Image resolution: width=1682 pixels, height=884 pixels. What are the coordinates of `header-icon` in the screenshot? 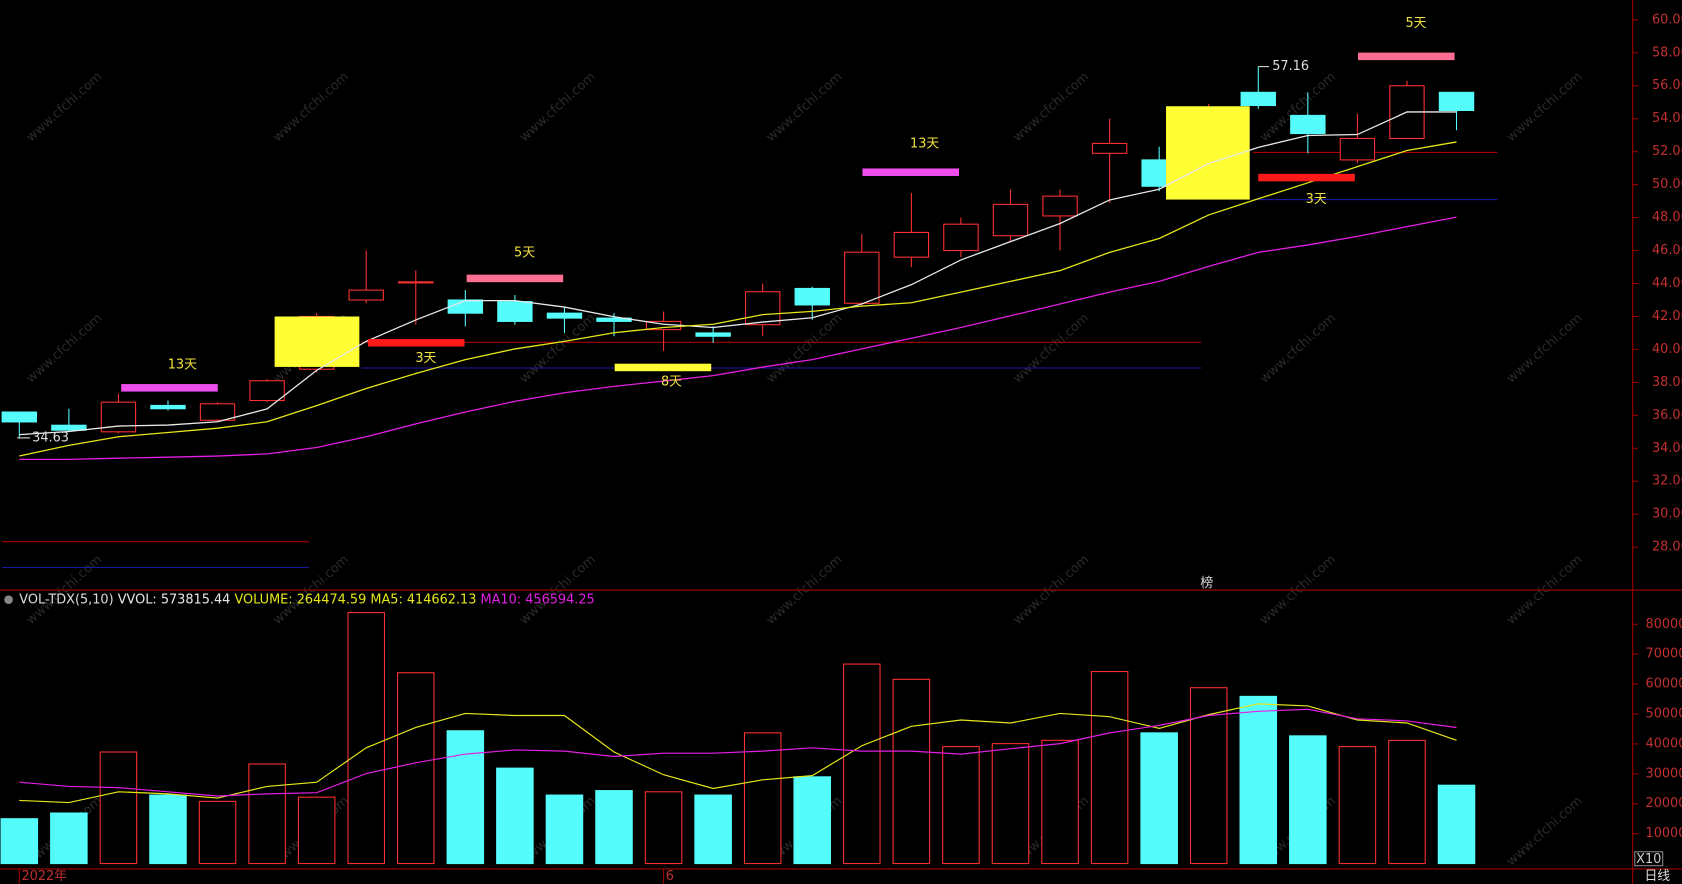 It's located at (8, 599).